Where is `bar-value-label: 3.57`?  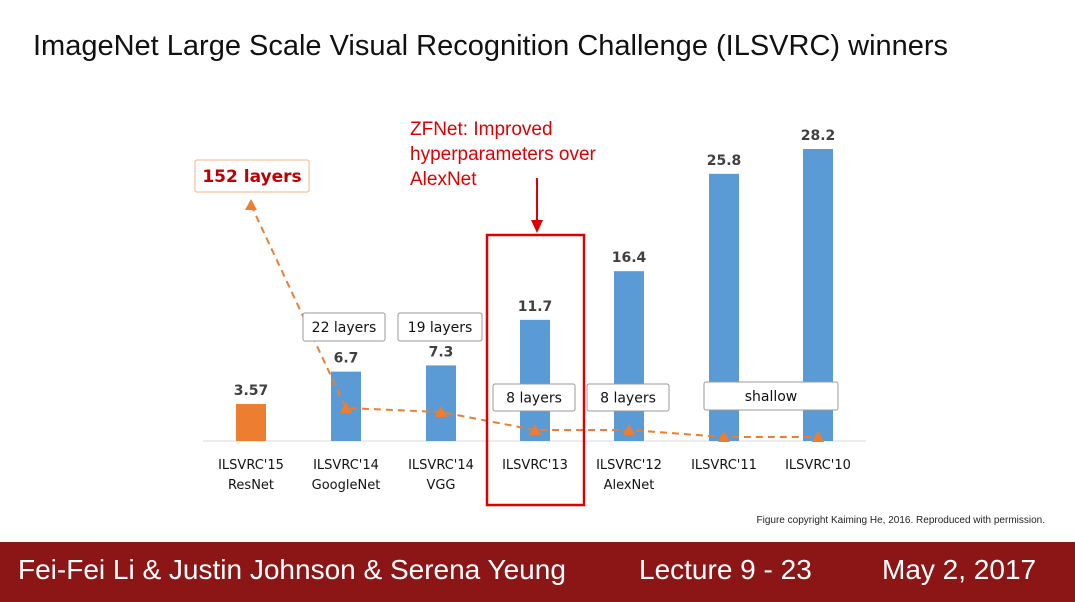 bar-value-label: 3.57 is located at coordinates (251, 391).